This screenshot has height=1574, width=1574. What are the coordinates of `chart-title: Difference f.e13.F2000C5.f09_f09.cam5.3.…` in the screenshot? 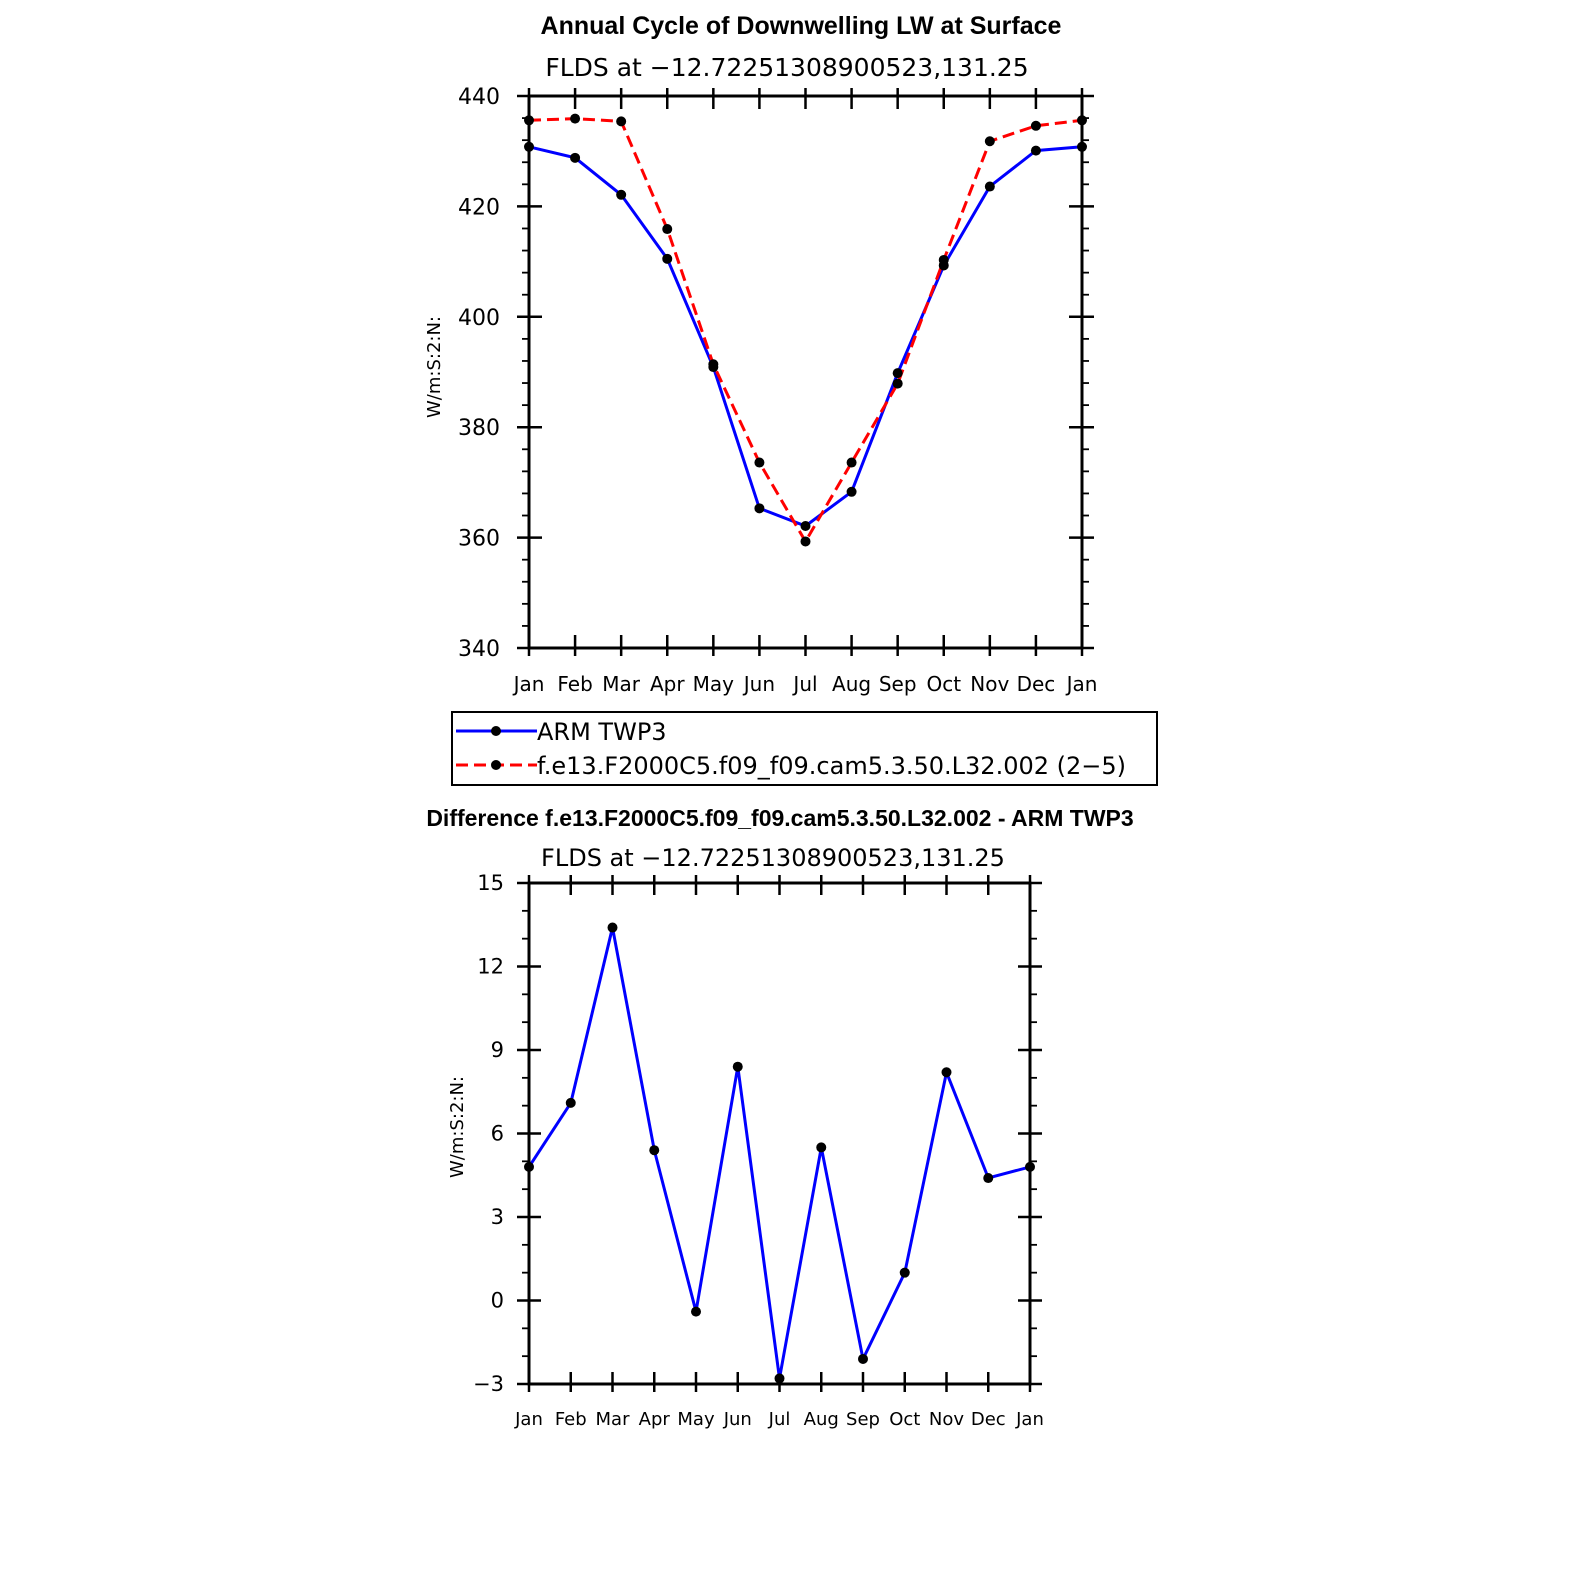 It's located at (779, 818).